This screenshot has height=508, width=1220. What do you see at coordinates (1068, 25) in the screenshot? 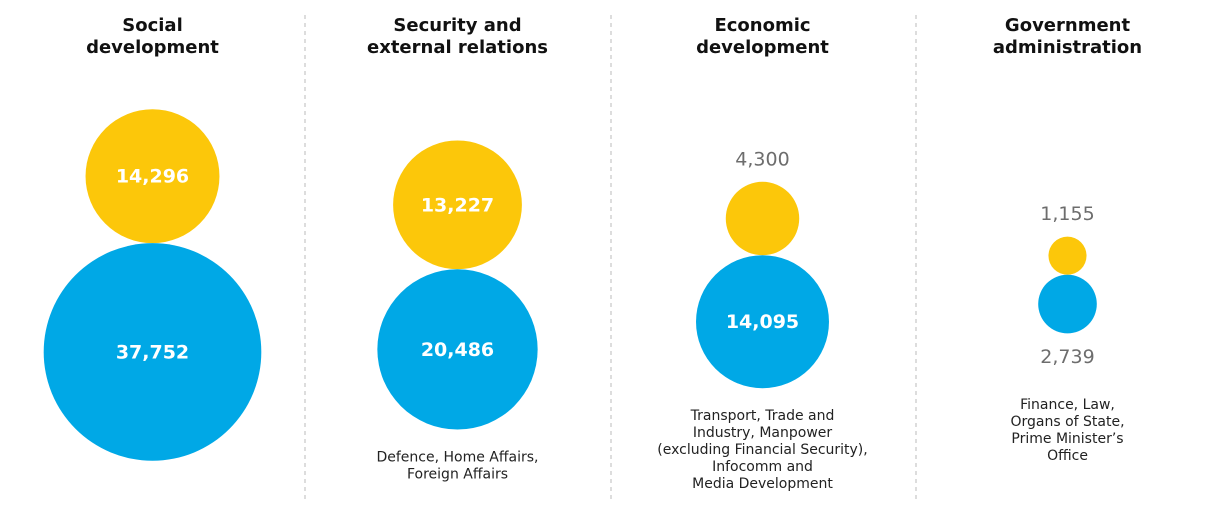
I see `panel-title: Government` at bounding box center [1068, 25].